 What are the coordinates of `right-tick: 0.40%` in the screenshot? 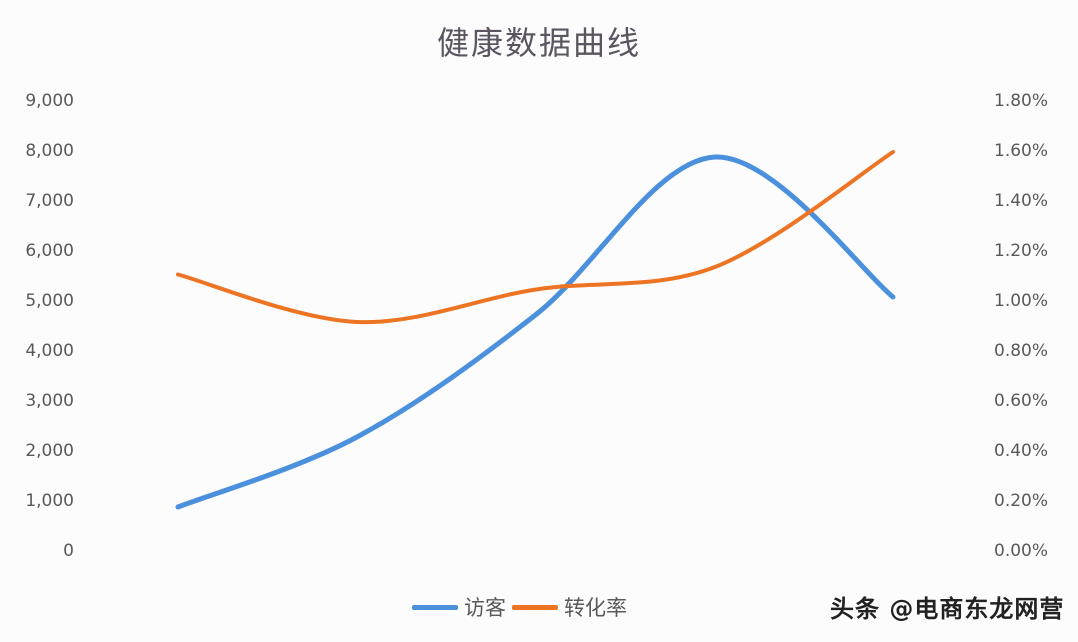 It's located at (1021, 451).